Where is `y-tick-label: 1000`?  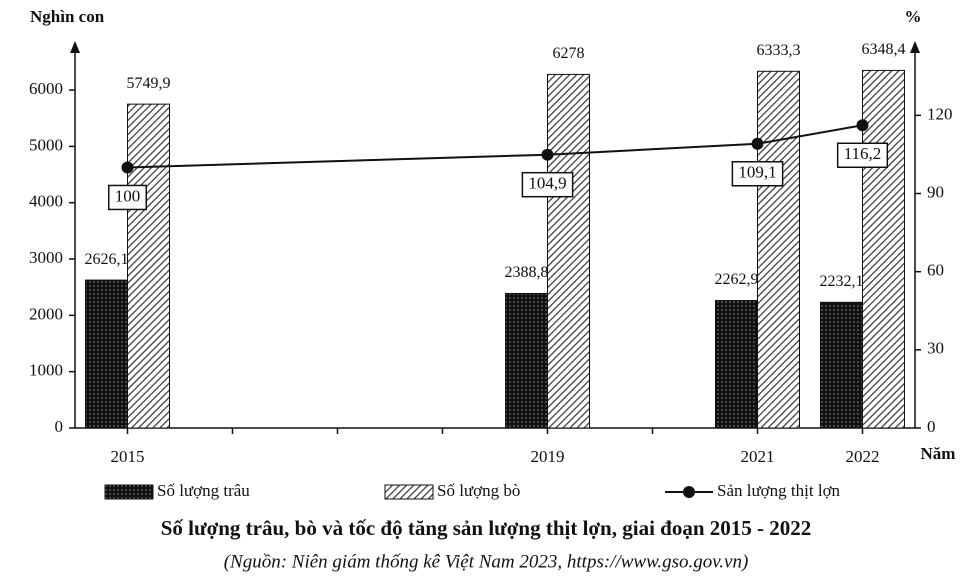 y-tick-label: 1000 is located at coordinates (46, 370).